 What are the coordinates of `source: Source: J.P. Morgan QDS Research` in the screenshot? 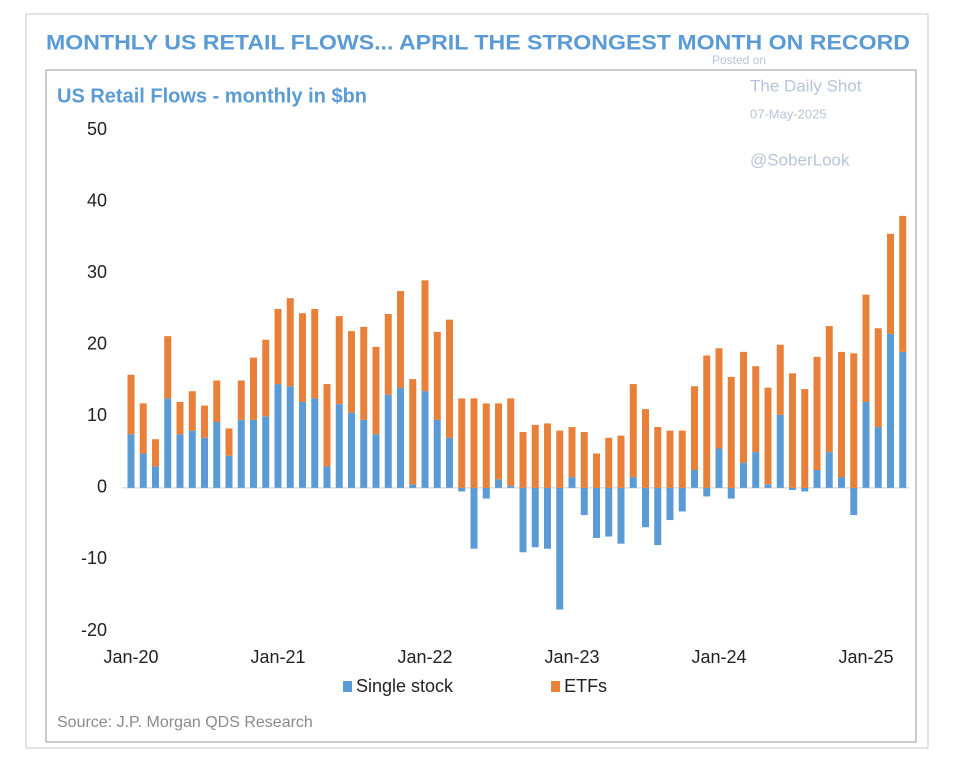 It's located at (185, 722).